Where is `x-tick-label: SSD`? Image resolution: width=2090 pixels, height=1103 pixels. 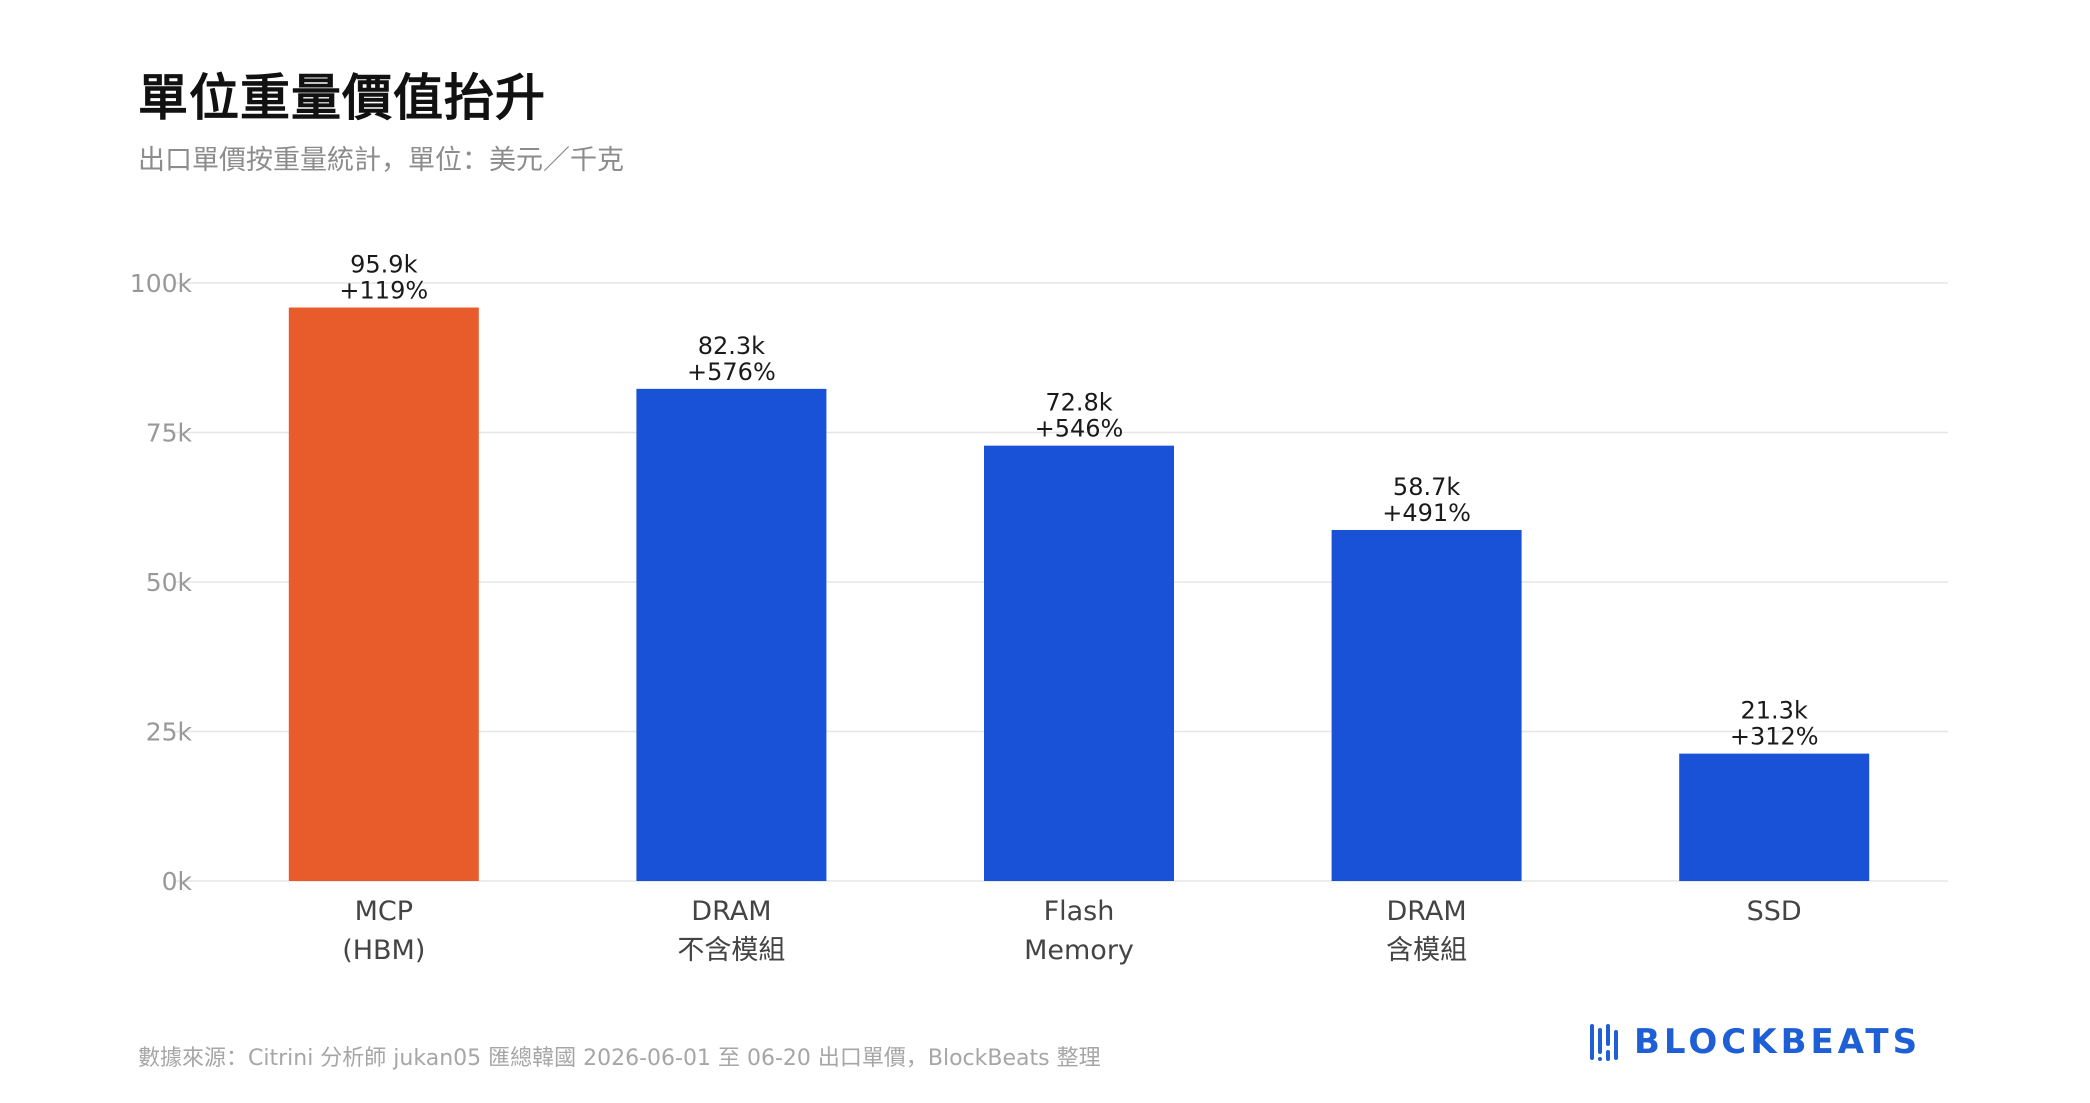
x-tick-label: SSD is located at coordinates (1774, 911).